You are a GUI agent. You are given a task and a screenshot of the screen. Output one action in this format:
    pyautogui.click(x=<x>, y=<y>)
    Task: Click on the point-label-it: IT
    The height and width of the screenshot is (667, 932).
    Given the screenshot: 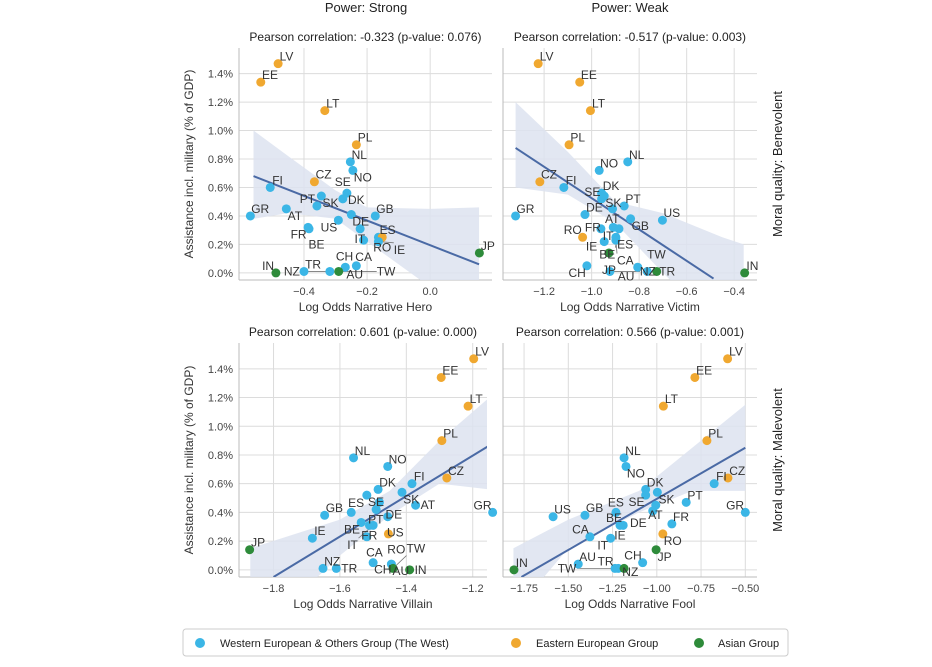 What is the action you would take?
    pyautogui.click(x=602, y=545)
    